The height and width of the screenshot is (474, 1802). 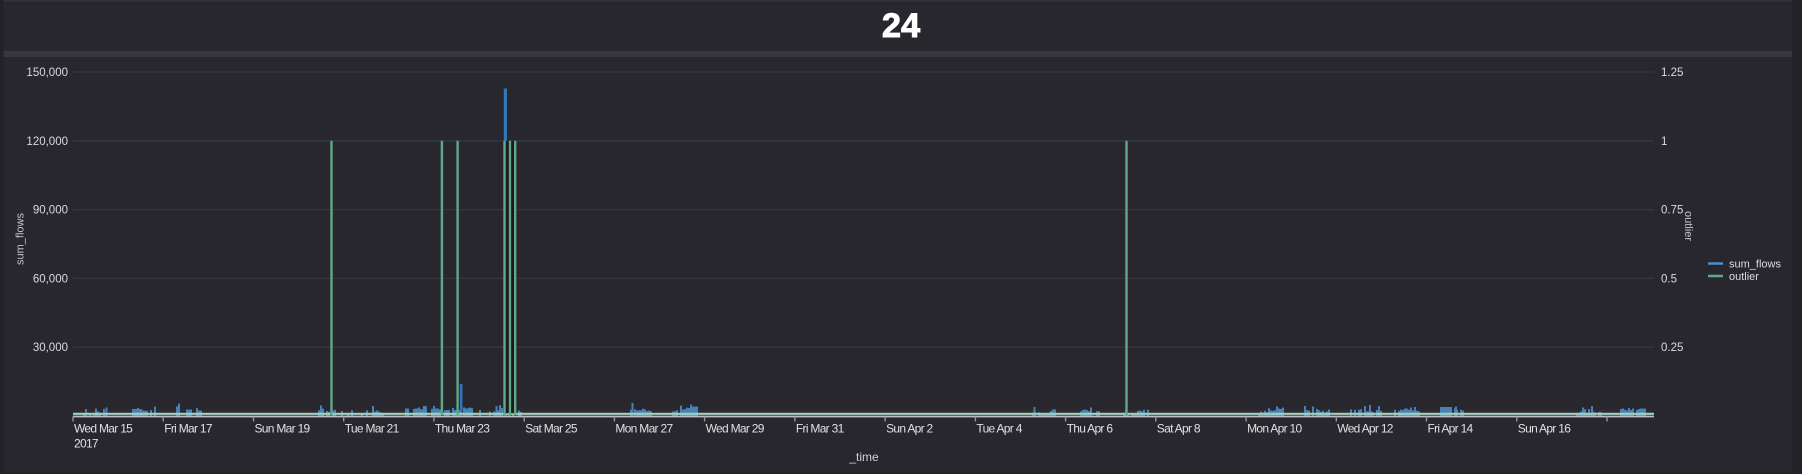 I want to click on svg-text: Fri Mar 31, so click(x=820, y=429).